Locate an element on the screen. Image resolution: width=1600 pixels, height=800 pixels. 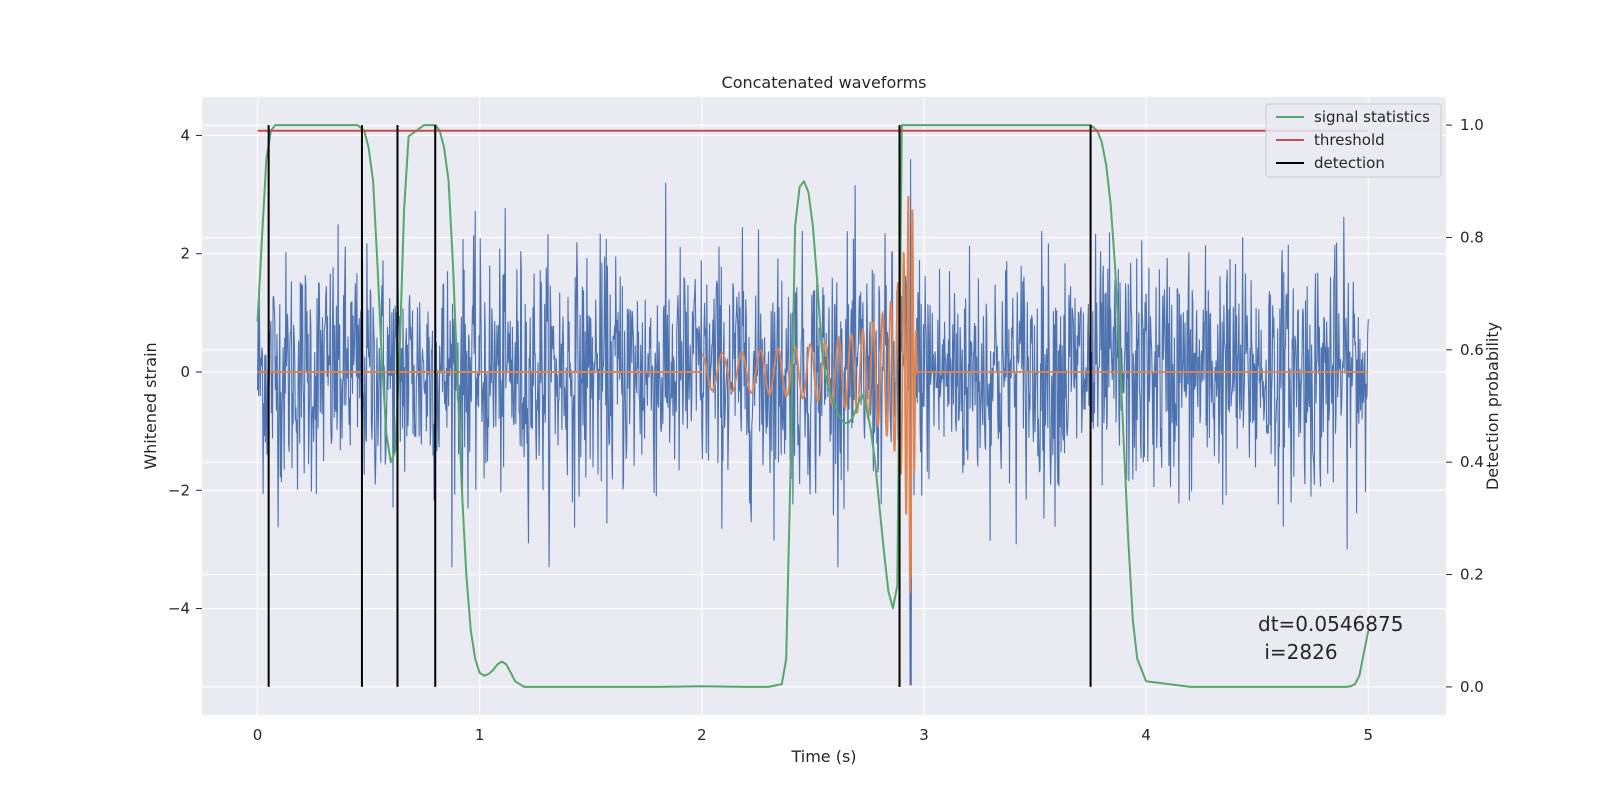
x-tick-label: 1 is located at coordinates (480, 735).